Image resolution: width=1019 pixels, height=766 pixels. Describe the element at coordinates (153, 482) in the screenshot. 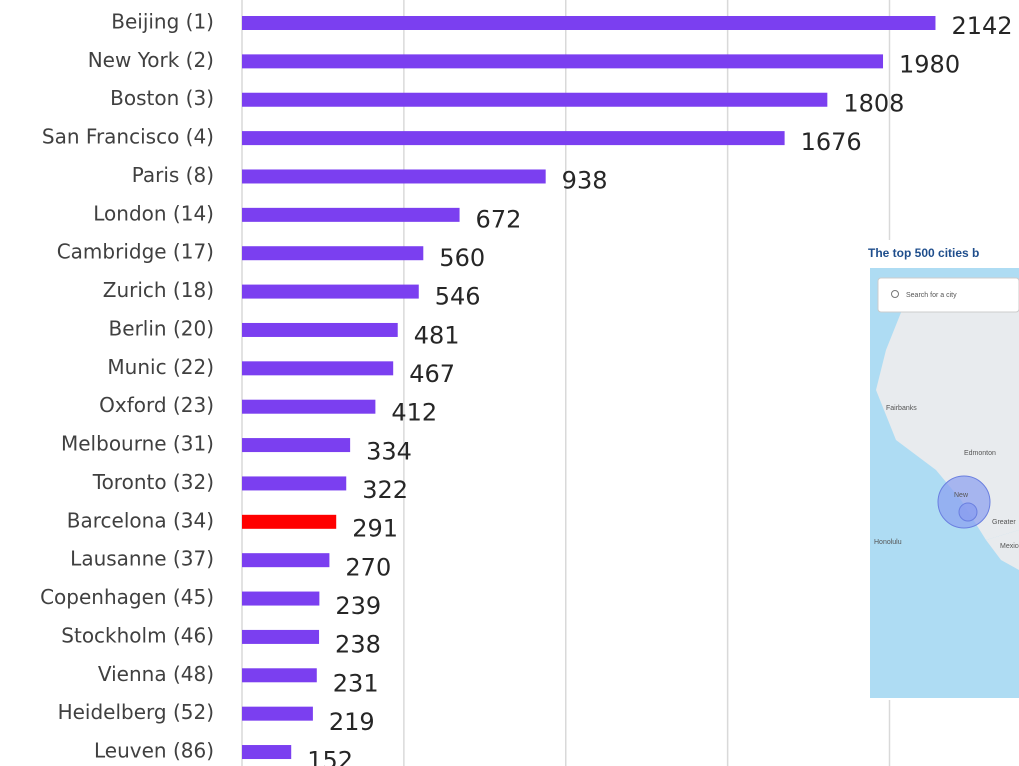

I see `category-label: Toronto (32)` at that location.